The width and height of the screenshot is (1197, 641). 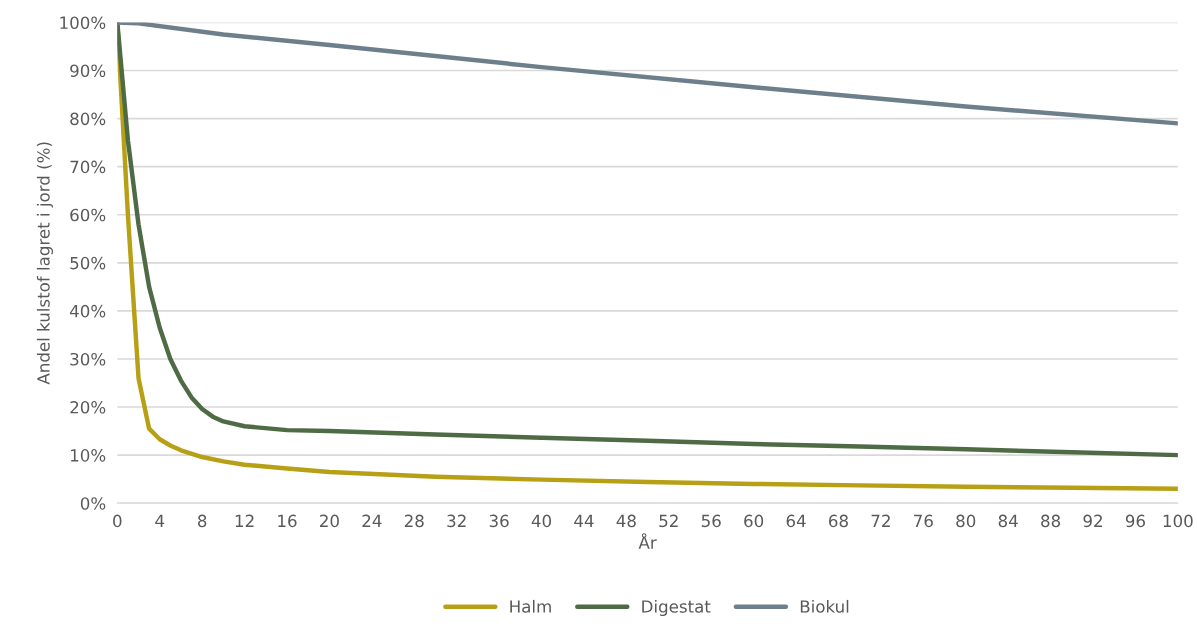 What do you see at coordinates (824, 606) in the screenshot?
I see `legend-label: Biokul` at bounding box center [824, 606].